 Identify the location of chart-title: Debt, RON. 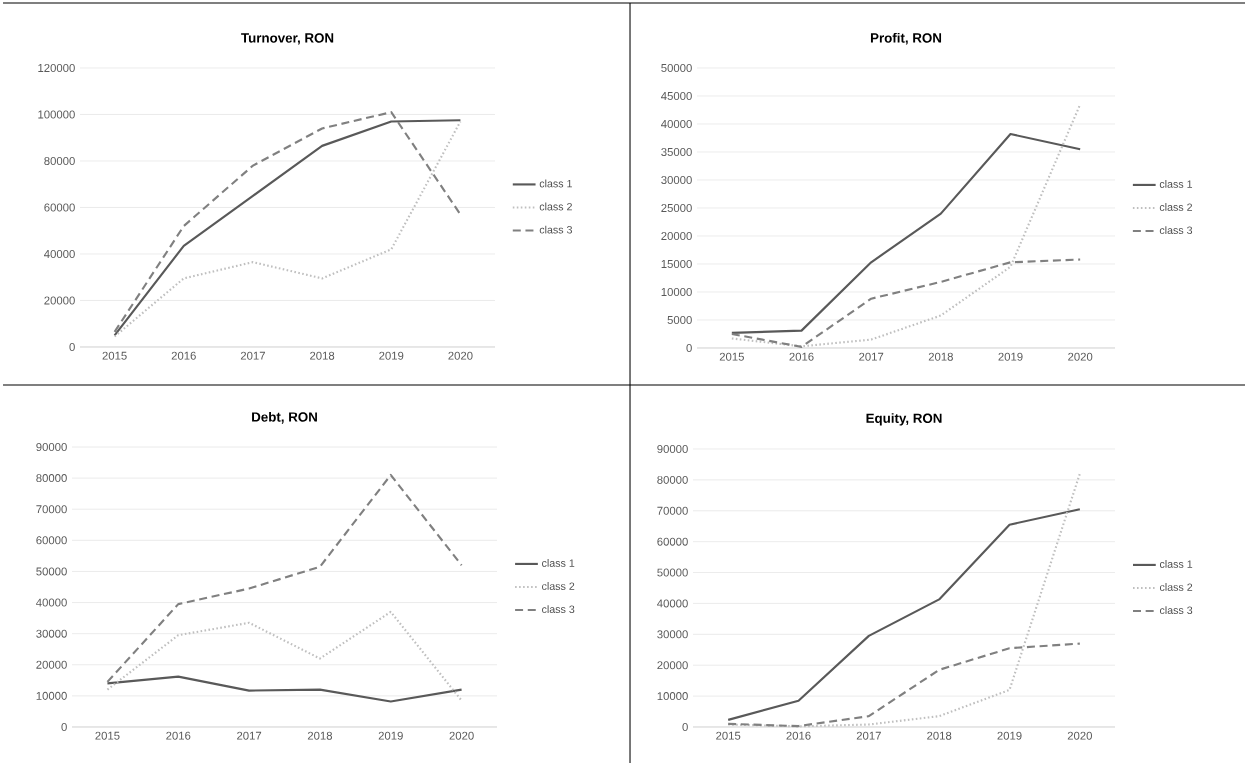
(284, 417).